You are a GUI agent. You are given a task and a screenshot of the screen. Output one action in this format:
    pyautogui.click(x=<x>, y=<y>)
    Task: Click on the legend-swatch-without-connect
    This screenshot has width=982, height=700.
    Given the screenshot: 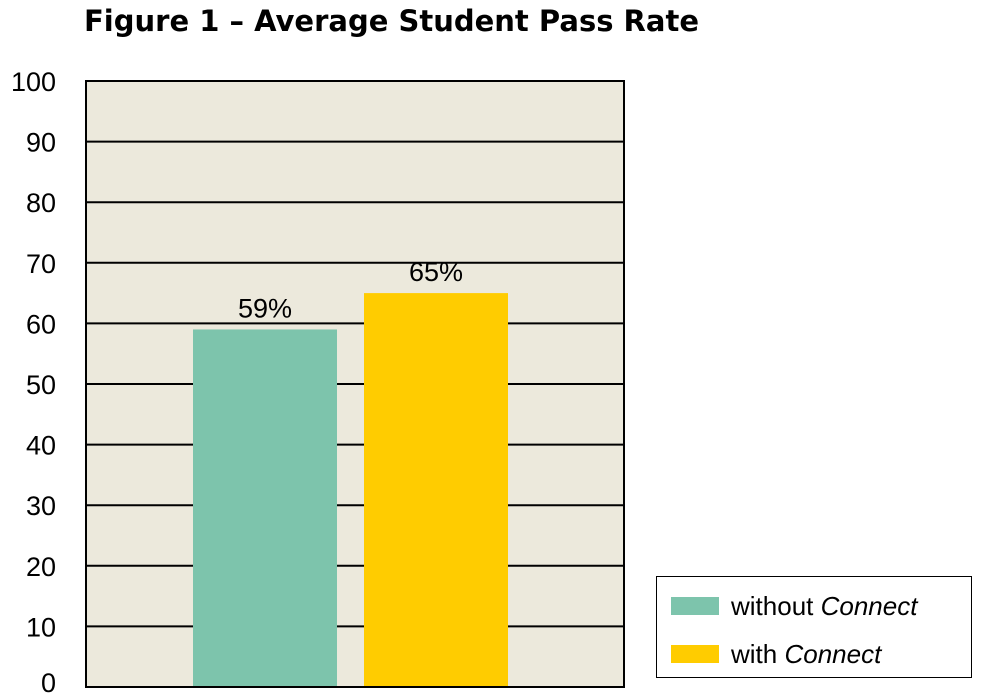 What is the action you would take?
    pyautogui.click(x=695, y=606)
    